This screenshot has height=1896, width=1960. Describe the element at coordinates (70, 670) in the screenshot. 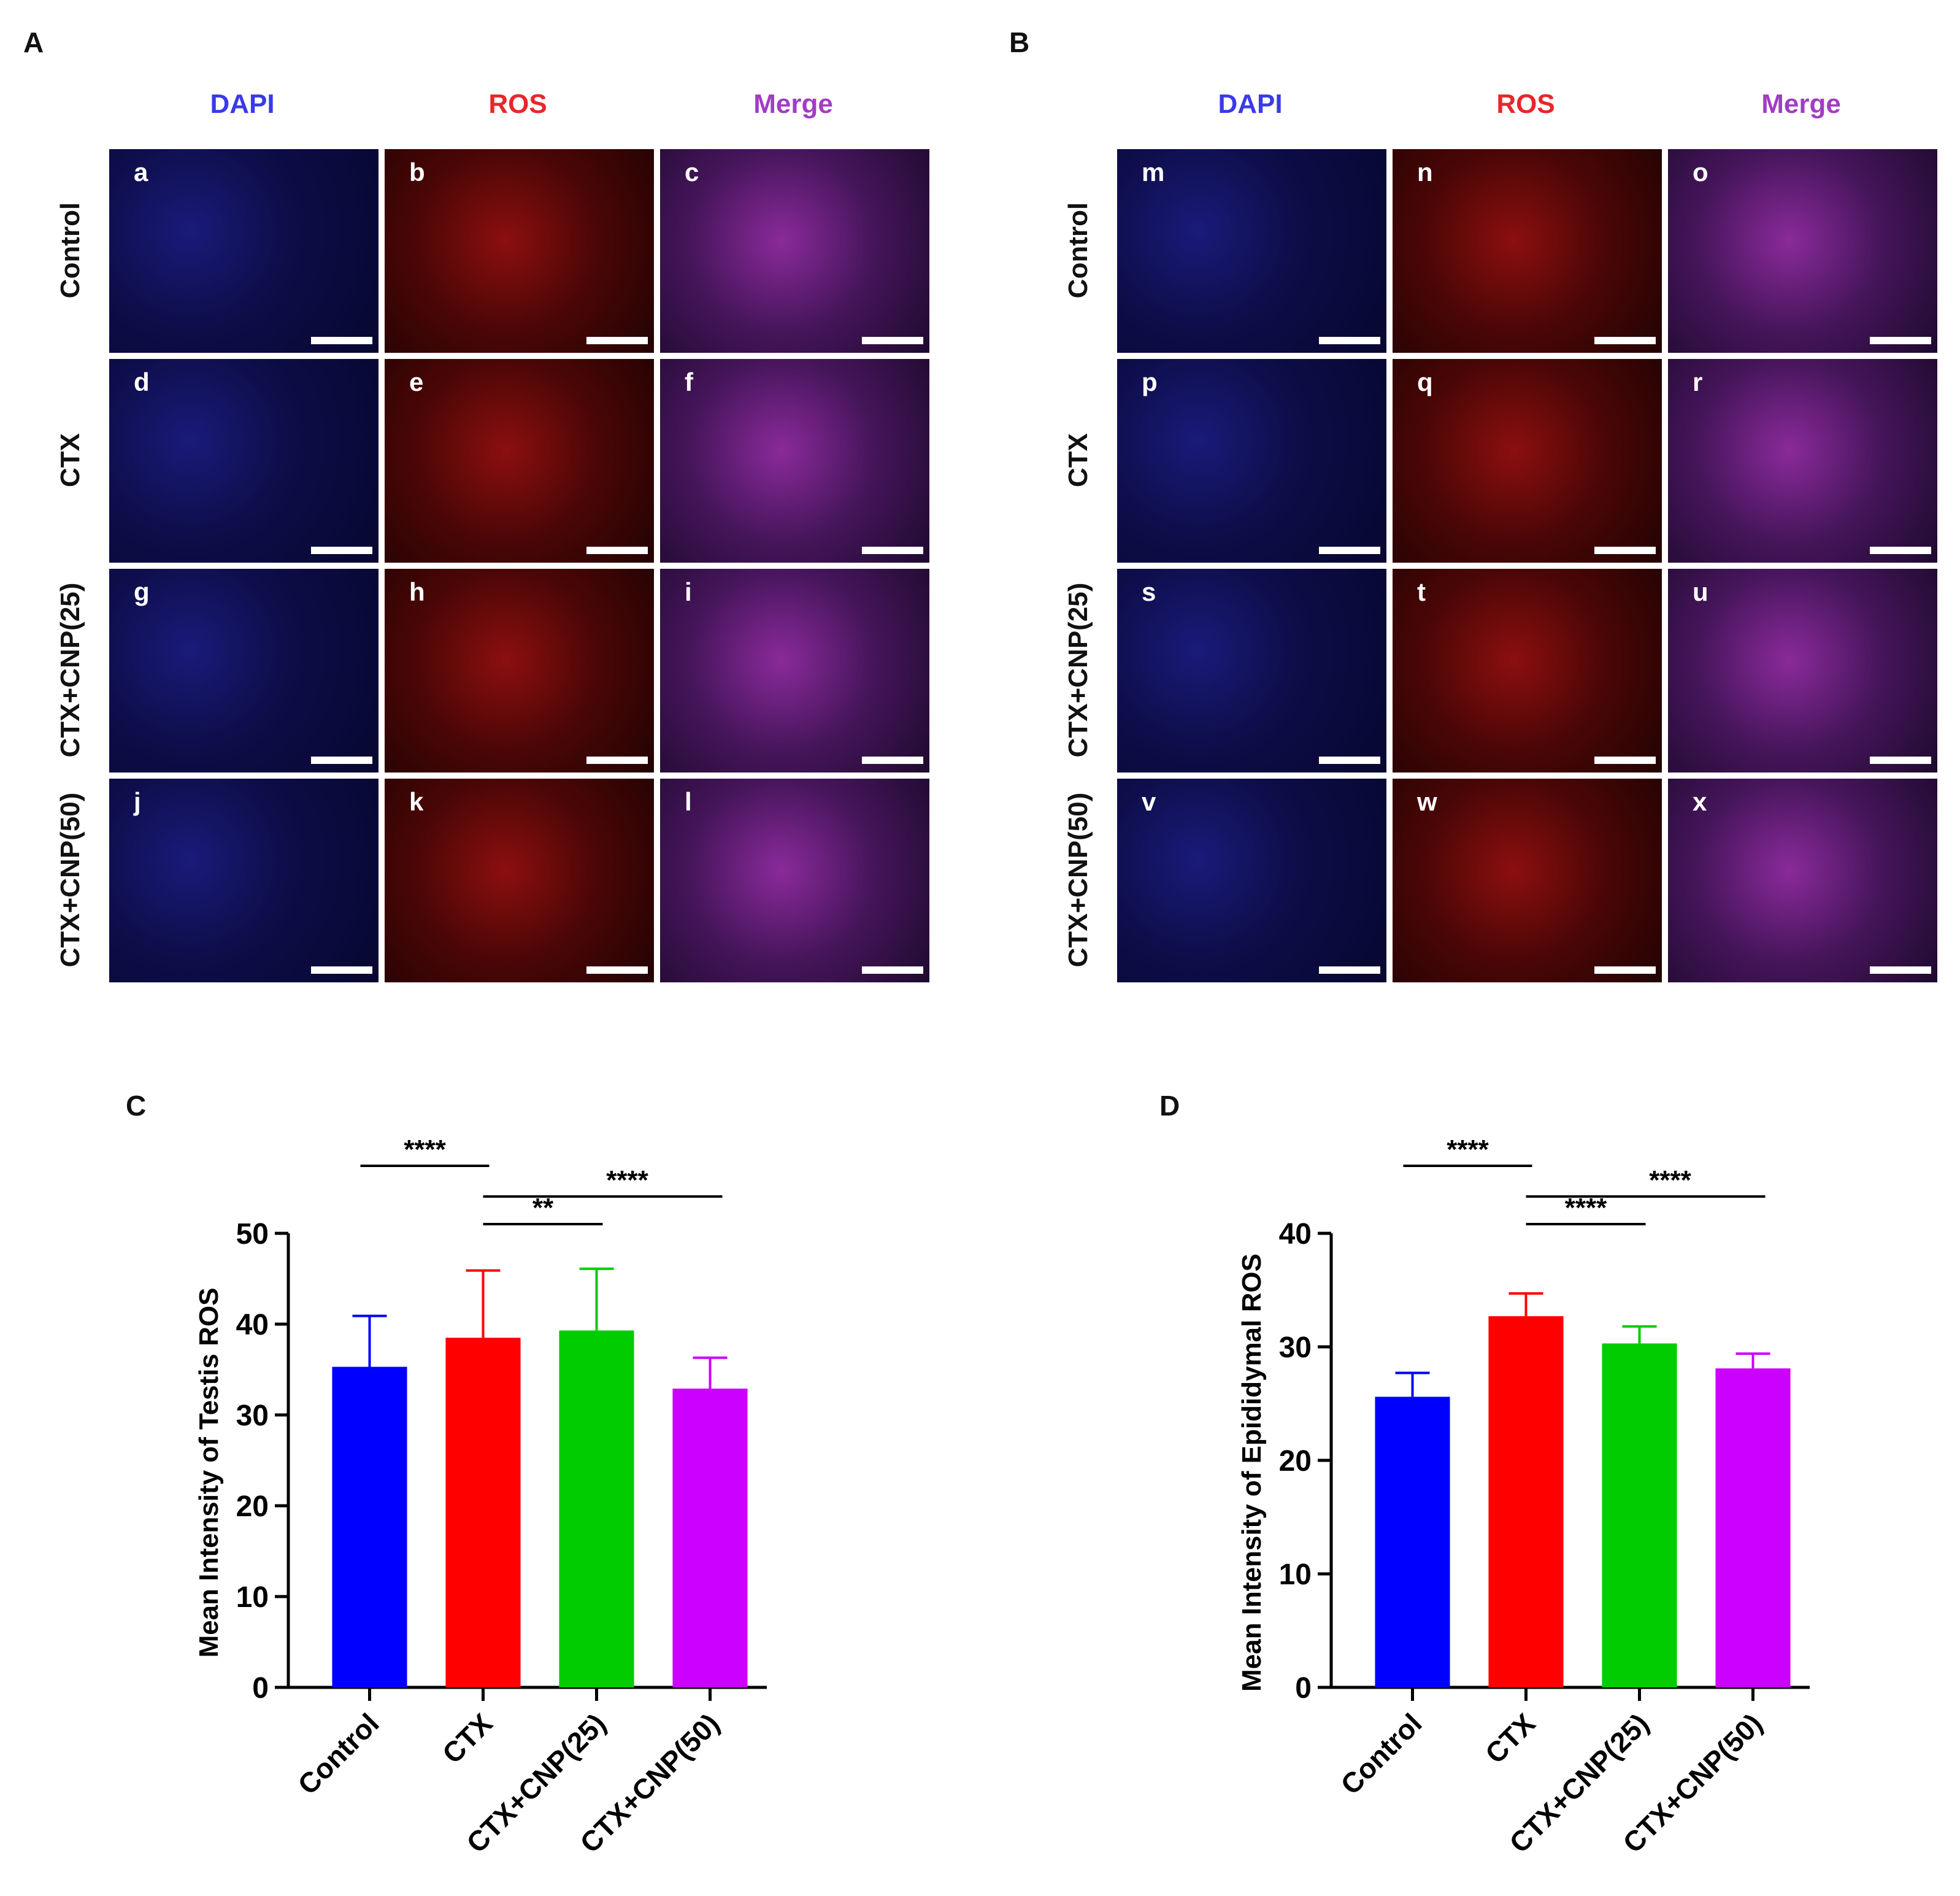

I see `testis-row-header-2: CTX+CNP(25)` at that location.